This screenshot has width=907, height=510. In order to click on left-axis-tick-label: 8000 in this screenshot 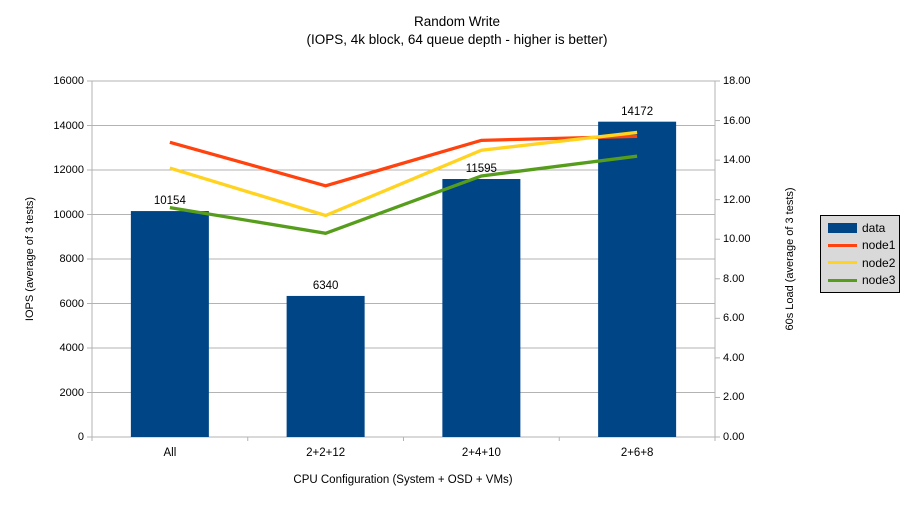, I will do `click(71, 259)`.